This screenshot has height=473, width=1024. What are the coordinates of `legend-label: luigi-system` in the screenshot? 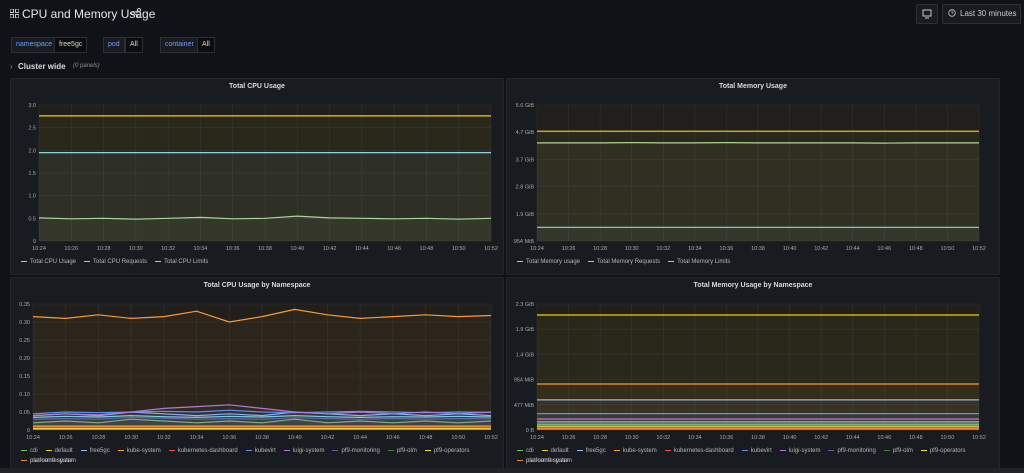 It's located at (804, 451).